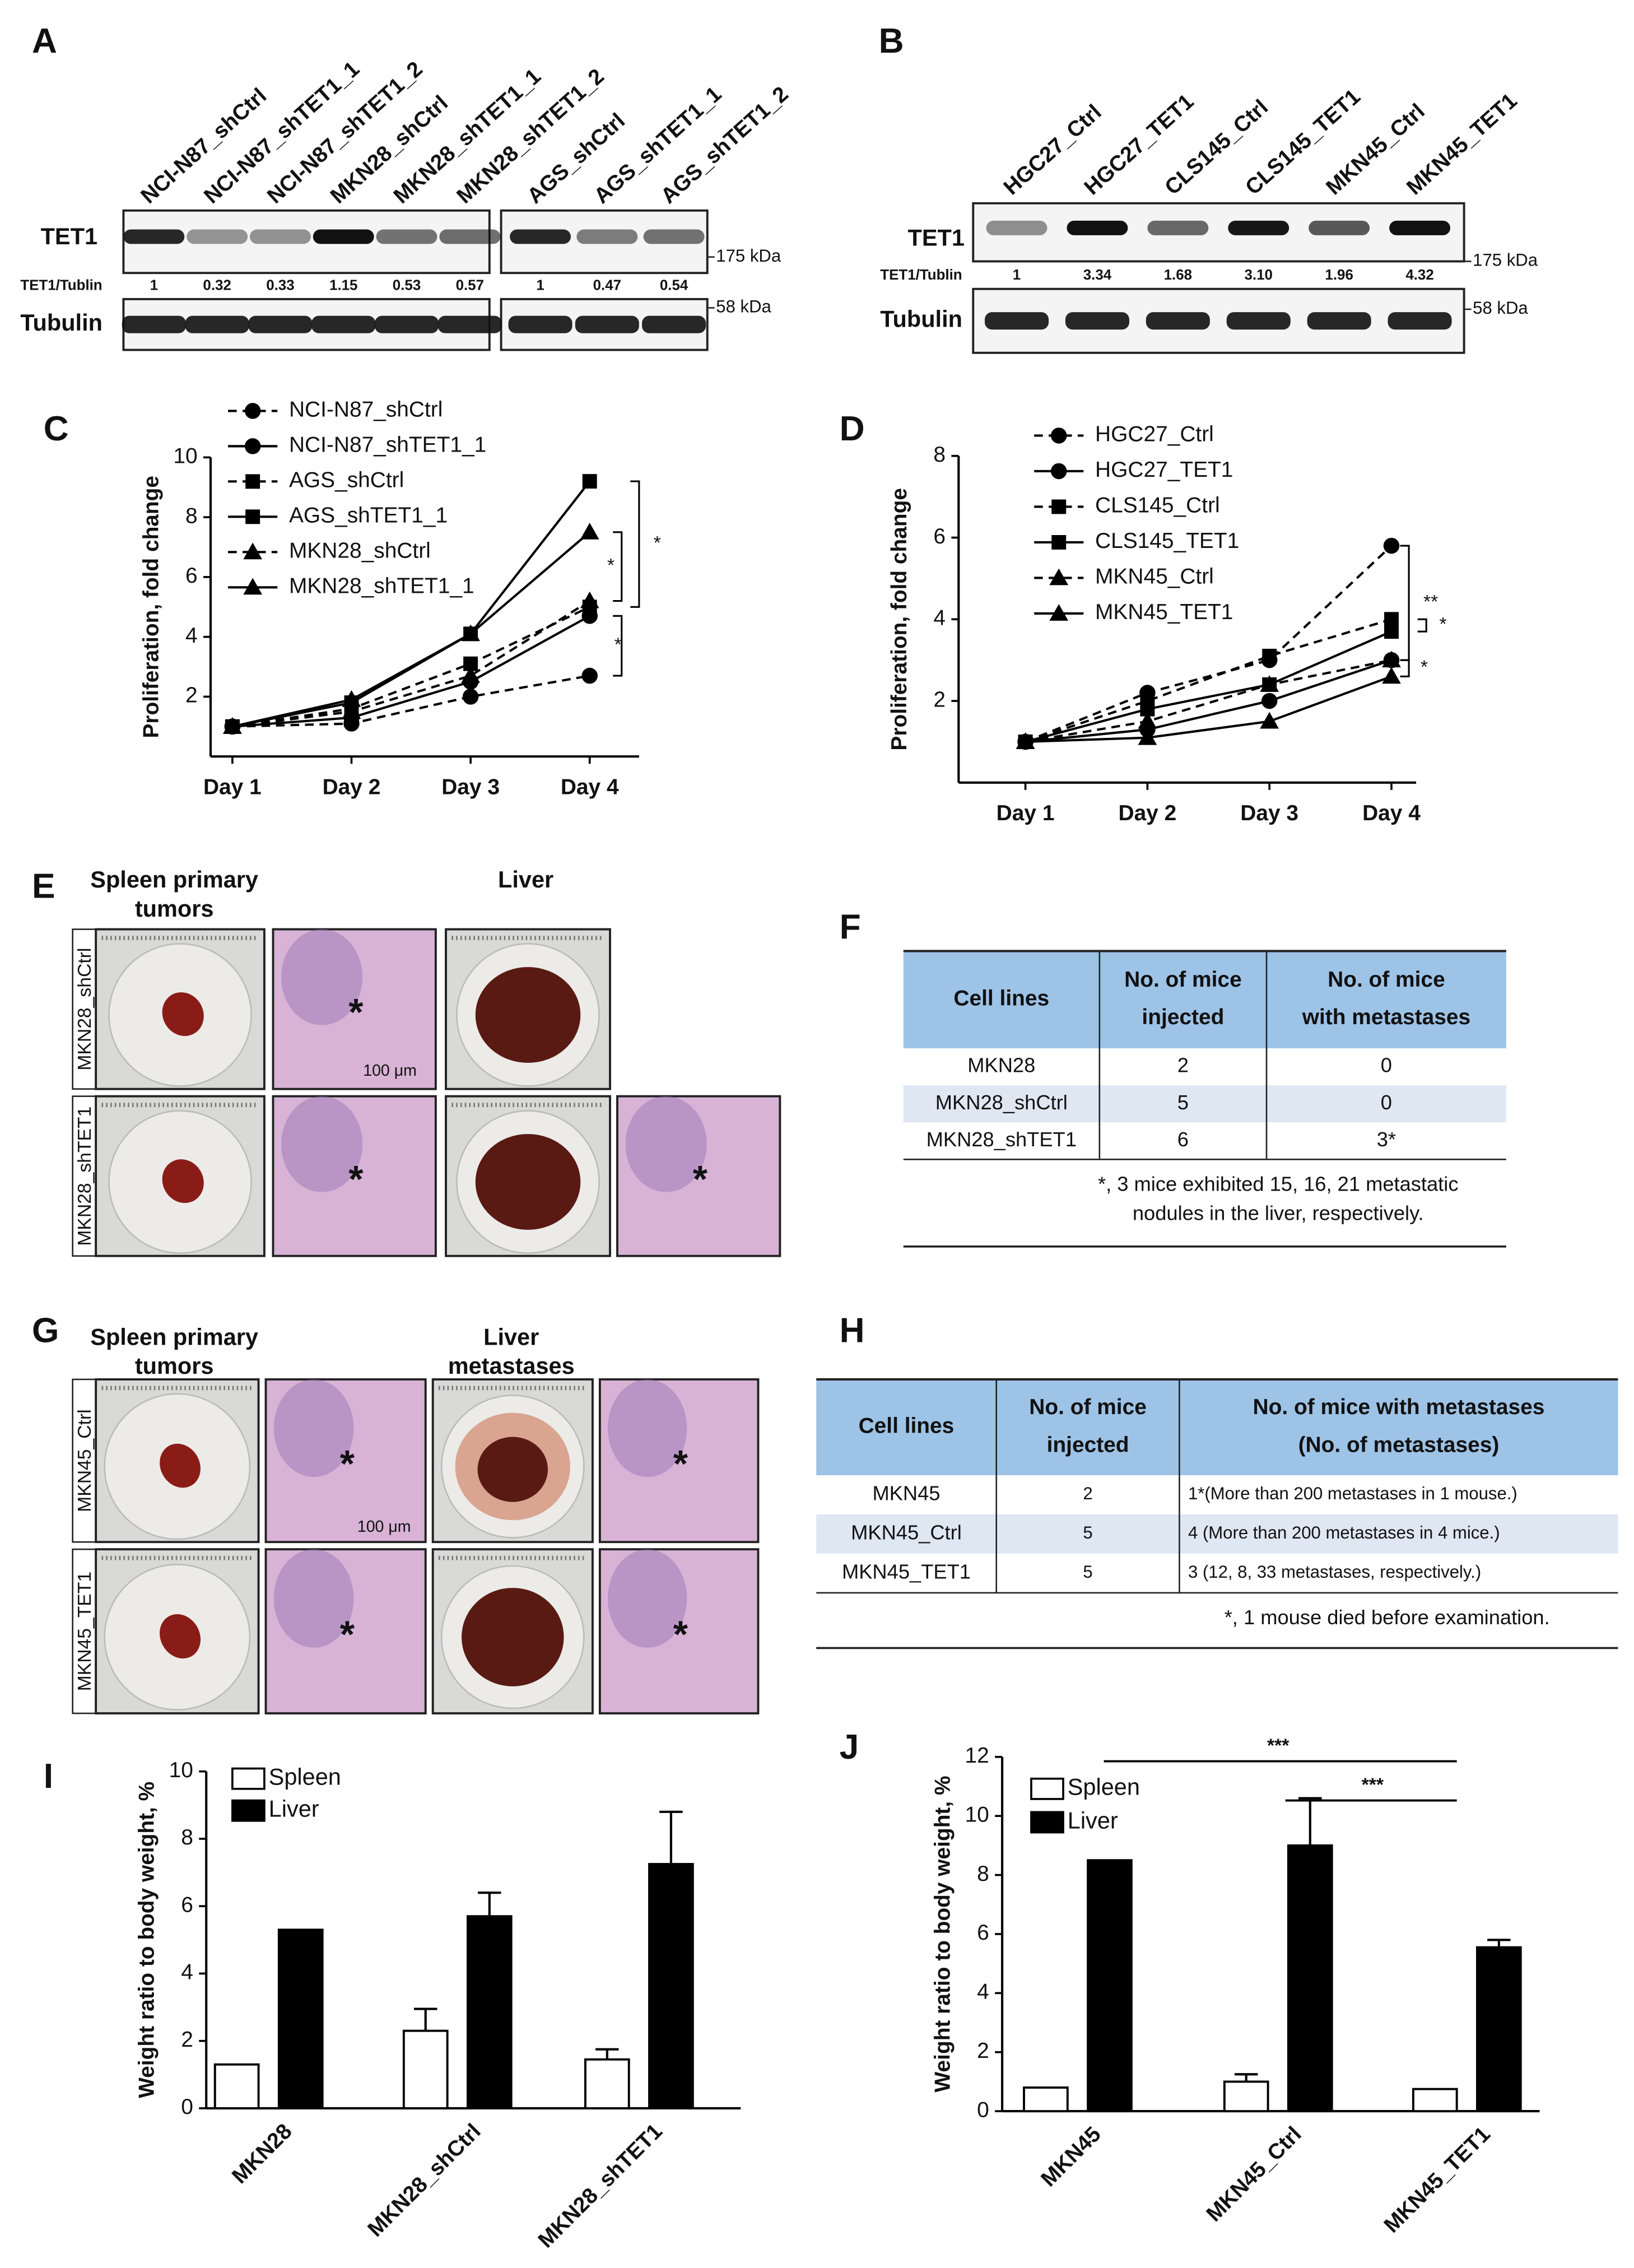 The width and height of the screenshot is (1634, 2268). I want to click on panel-letter: B, so click(891, 41).